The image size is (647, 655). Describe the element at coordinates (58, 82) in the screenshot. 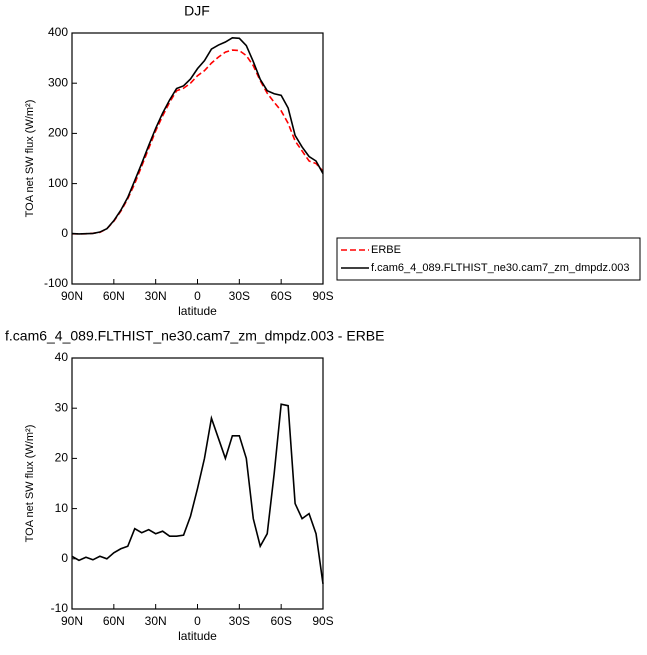

I see `y-tick-label: 300` at that location.